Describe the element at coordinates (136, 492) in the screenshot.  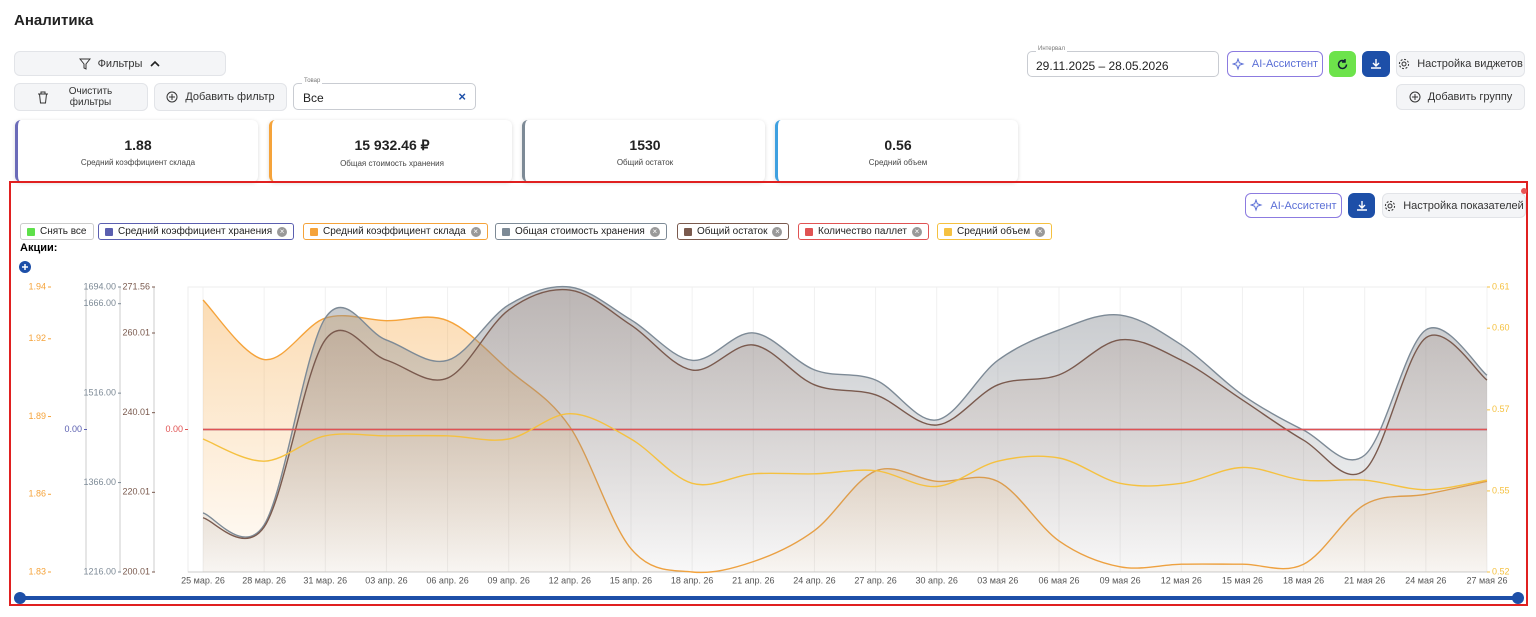
I see `y-tick-label: 220.01` at that location.